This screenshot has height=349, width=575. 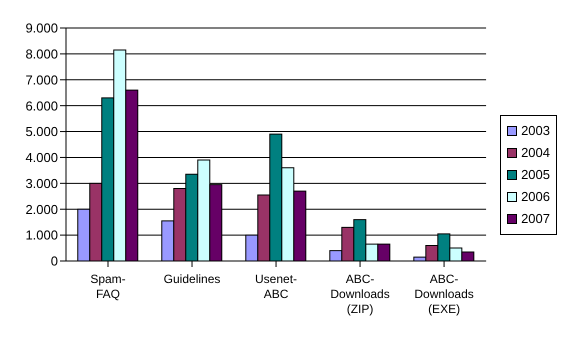 What do you see at coordinates (192, 279) in the screenshot?
I see `x-tick-label: Guidelines` at bounding box center [192, 279].